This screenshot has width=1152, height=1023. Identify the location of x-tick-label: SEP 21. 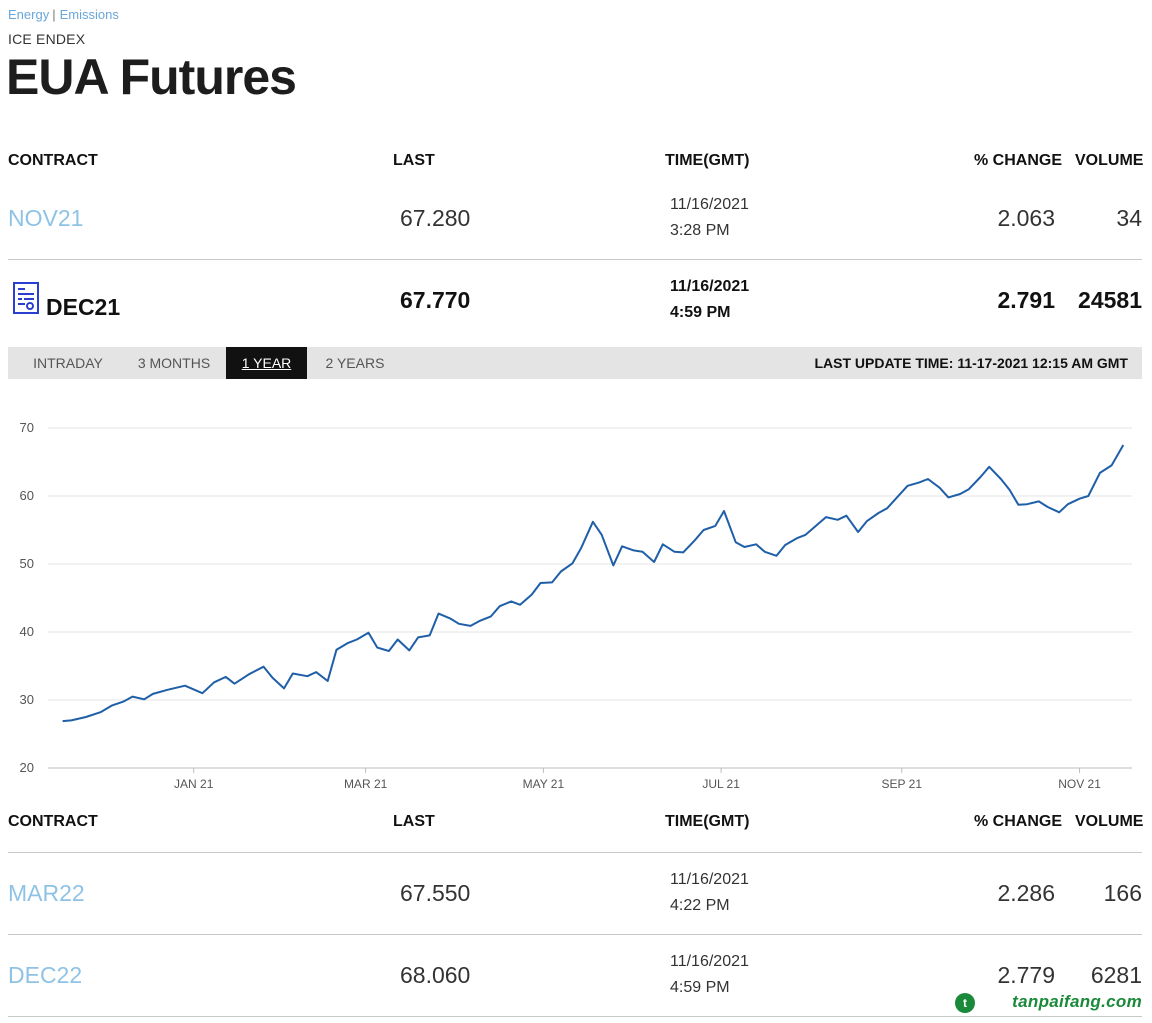
(902, 784).